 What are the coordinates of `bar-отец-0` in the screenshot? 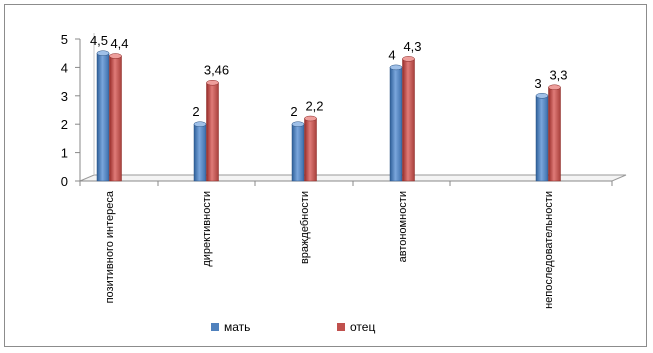 It's located at (115, 117).